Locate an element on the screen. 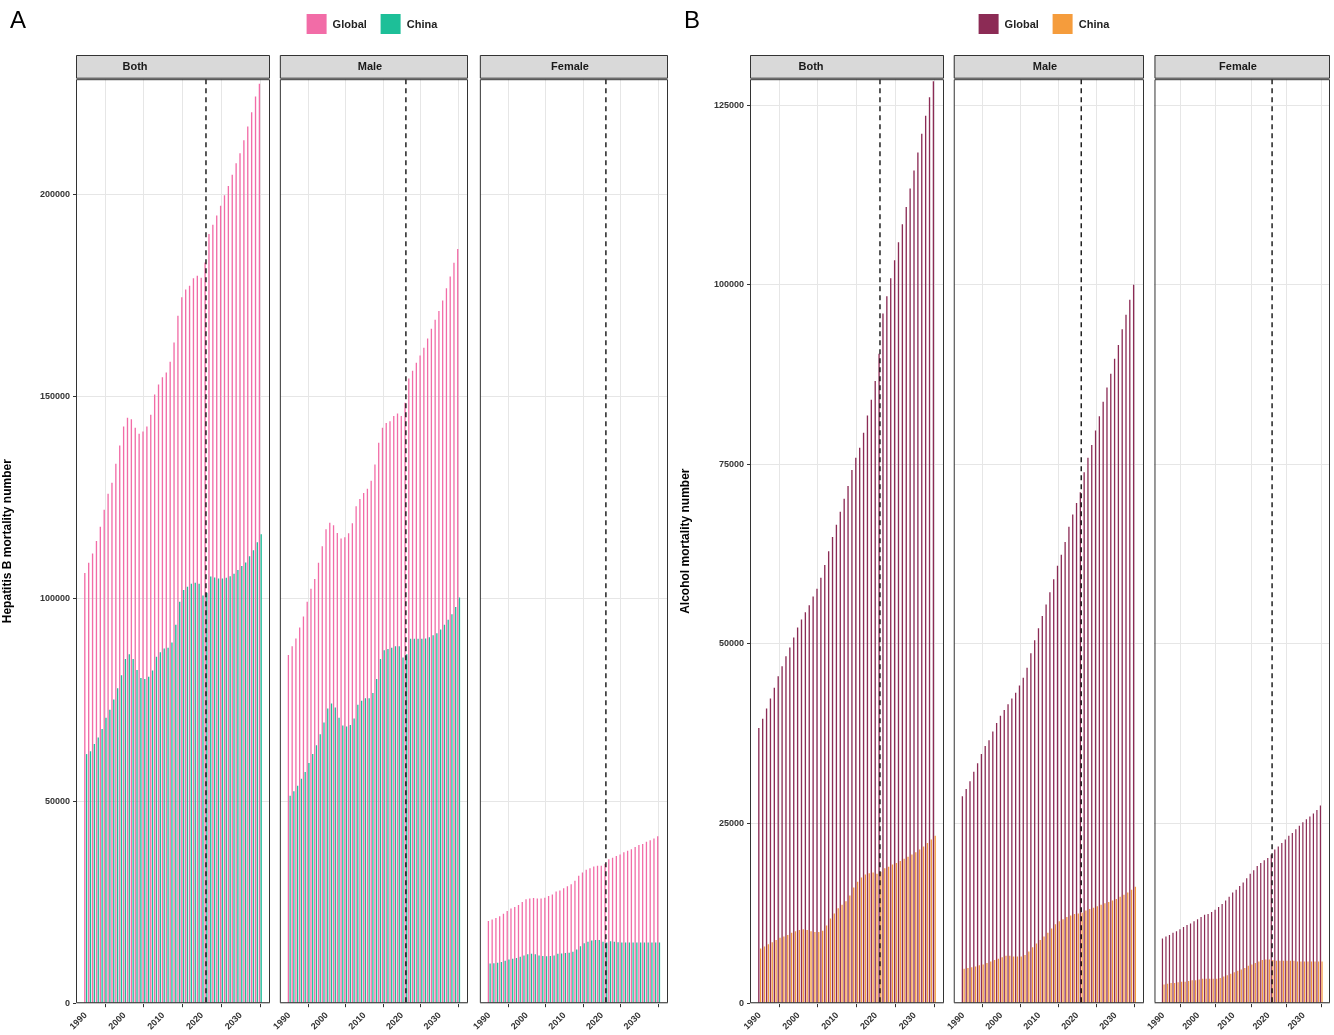 Image resolution: width=1334 pixels, height=1035 pixels. y-tick-label: 25000 is located at coordinates (731, 823).